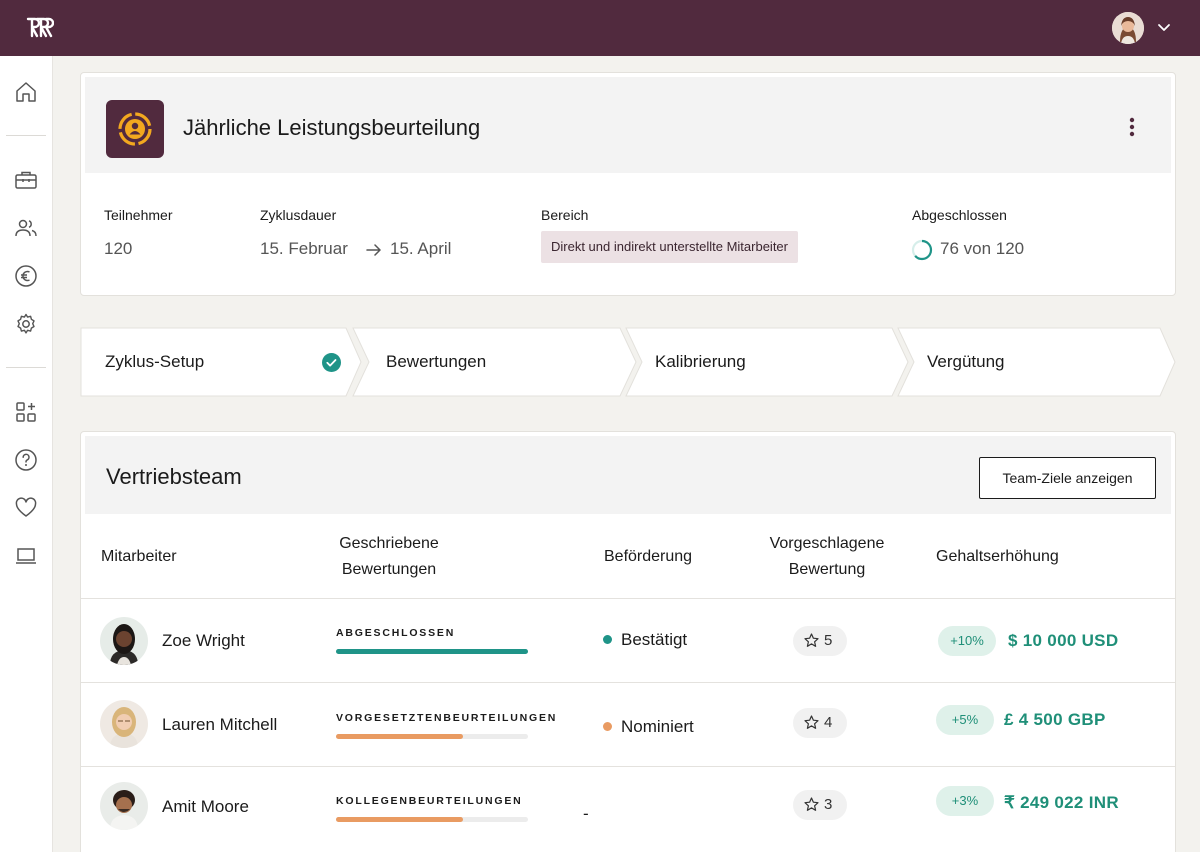  What do you see at coordinates (967, 641) in the screenshot?
I see `raise-percent-badge: +10%` at bounding box center [967, 641].